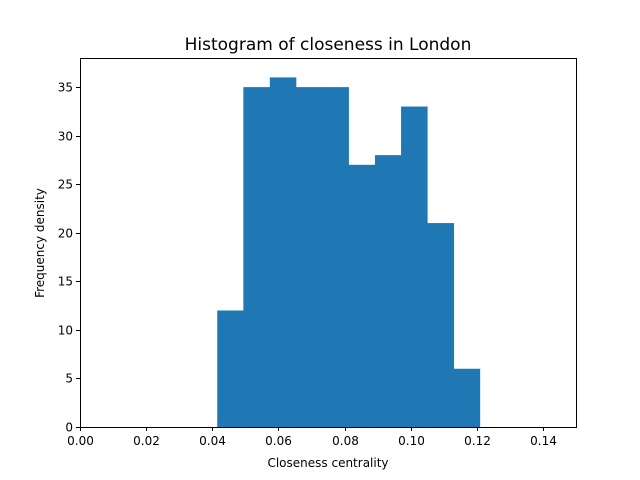 This screenshot has width=640, height=480. What do you see at coordinates (345, 441) in the screenshot?
I see `x-tick-label: 0.08` at bounding box center [345, 441].